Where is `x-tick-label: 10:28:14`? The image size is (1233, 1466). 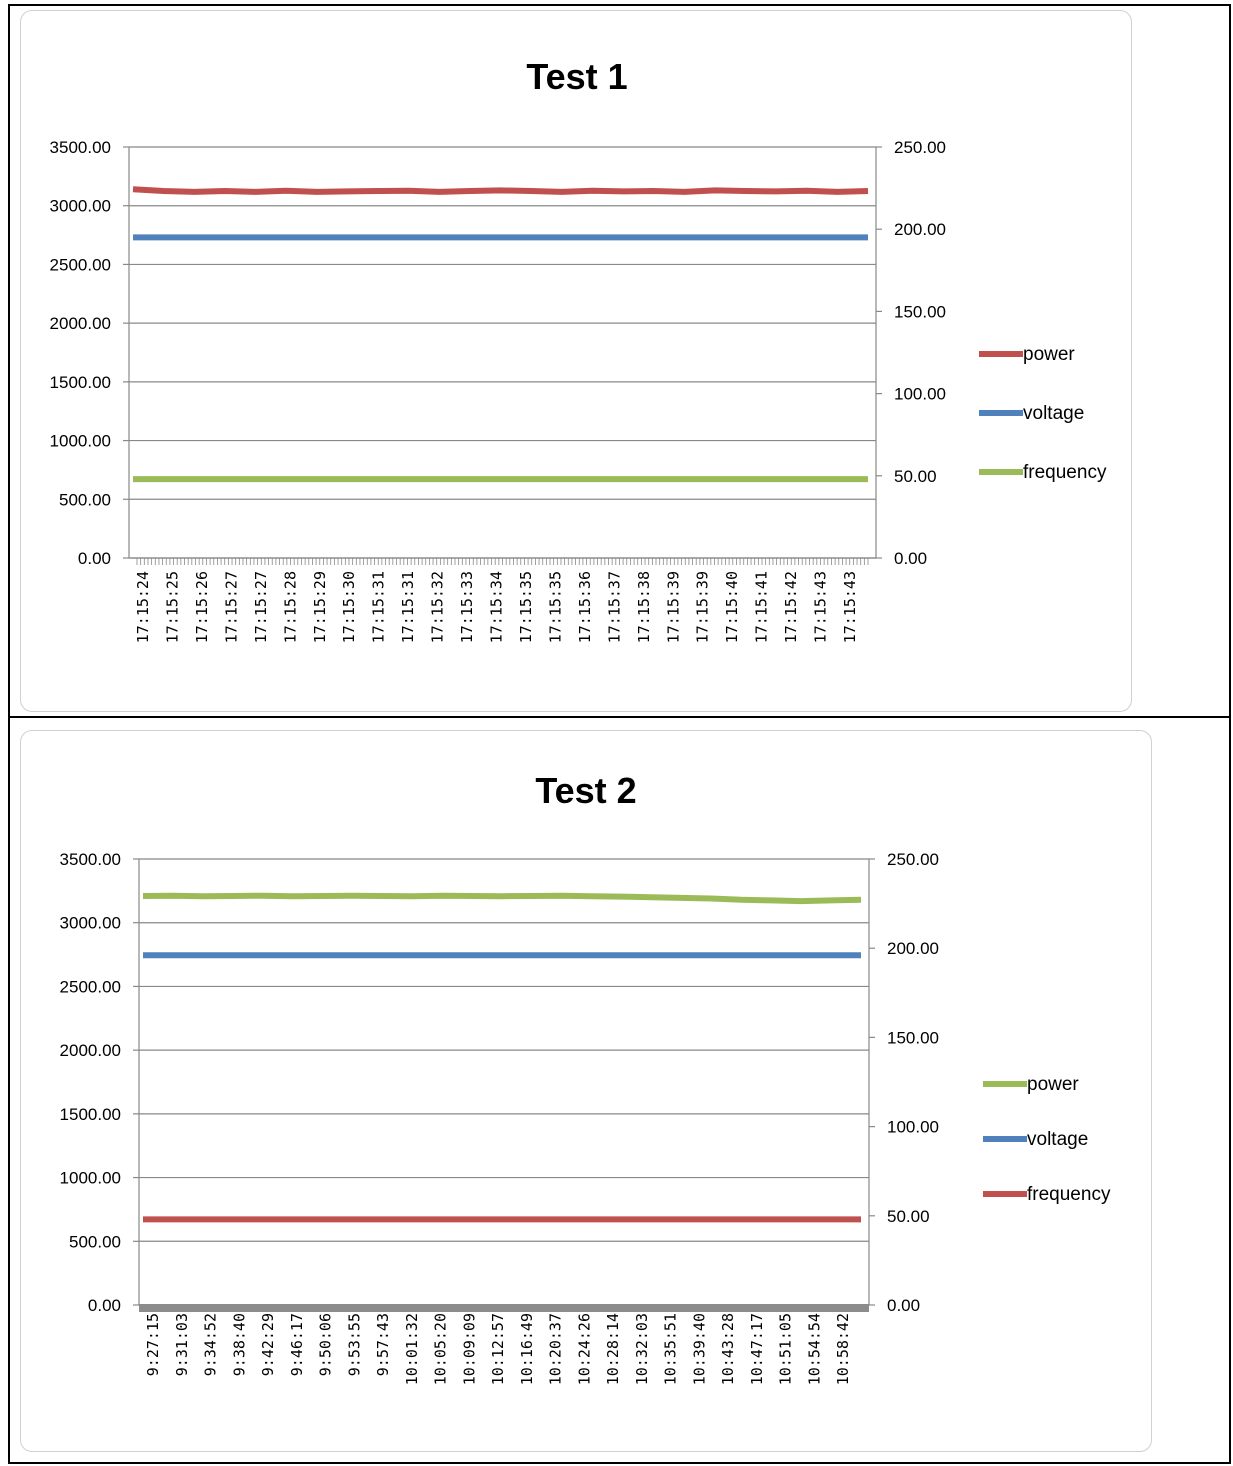
x-tick-label: 10:28:14 is located at coordinates (613, 1349).